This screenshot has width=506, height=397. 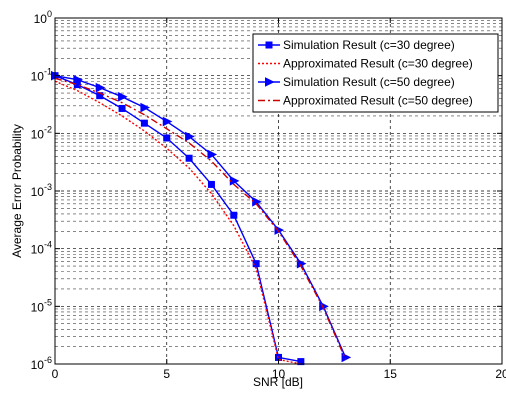 I want to click on y-tick-label: 10⁻⁵, so click(x=41, y=305).